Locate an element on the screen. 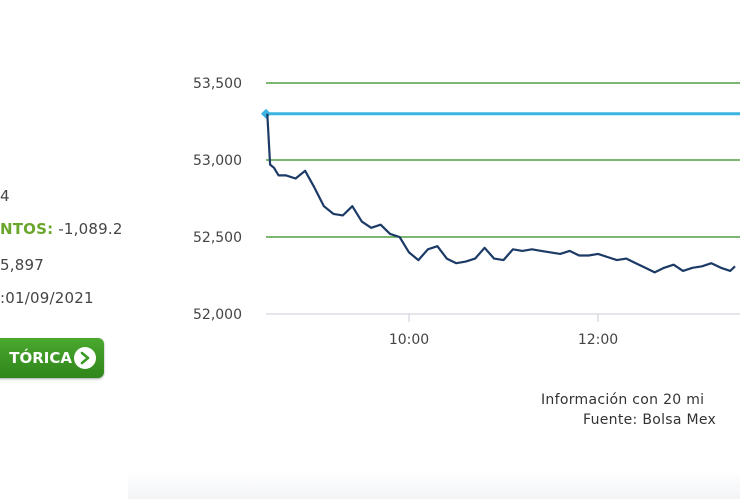 The height and width of the screenshot is (503, 740). summary-date-value: :01/09/2021 is located at coordinates (47, 298).